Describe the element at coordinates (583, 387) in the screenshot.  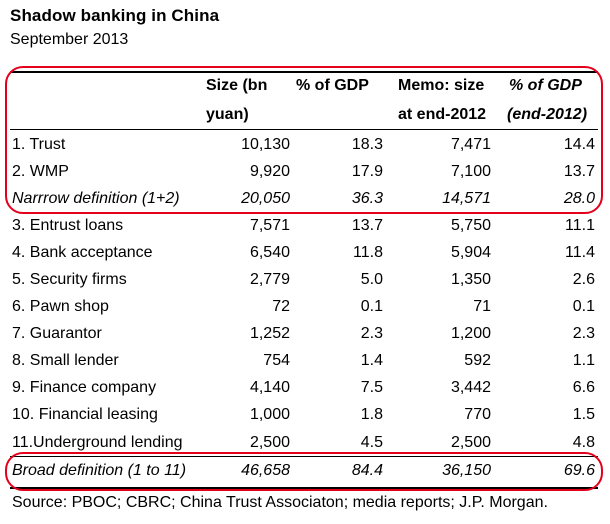
I see `row-gdp2012: 6.6` at that location.